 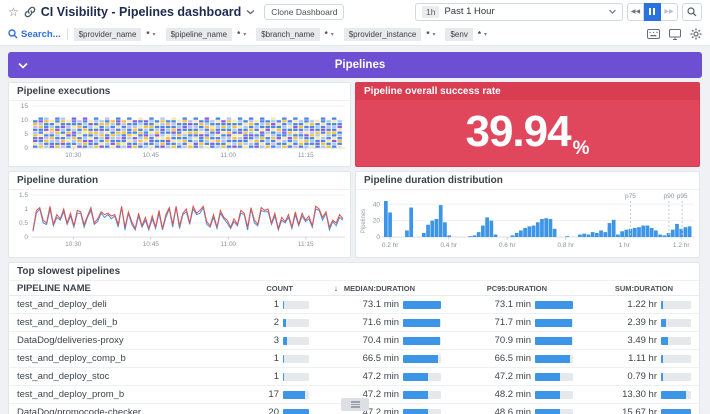 I want to click on pipeline-name: DataDog/promocode-checker, so click(x=79, y=410).